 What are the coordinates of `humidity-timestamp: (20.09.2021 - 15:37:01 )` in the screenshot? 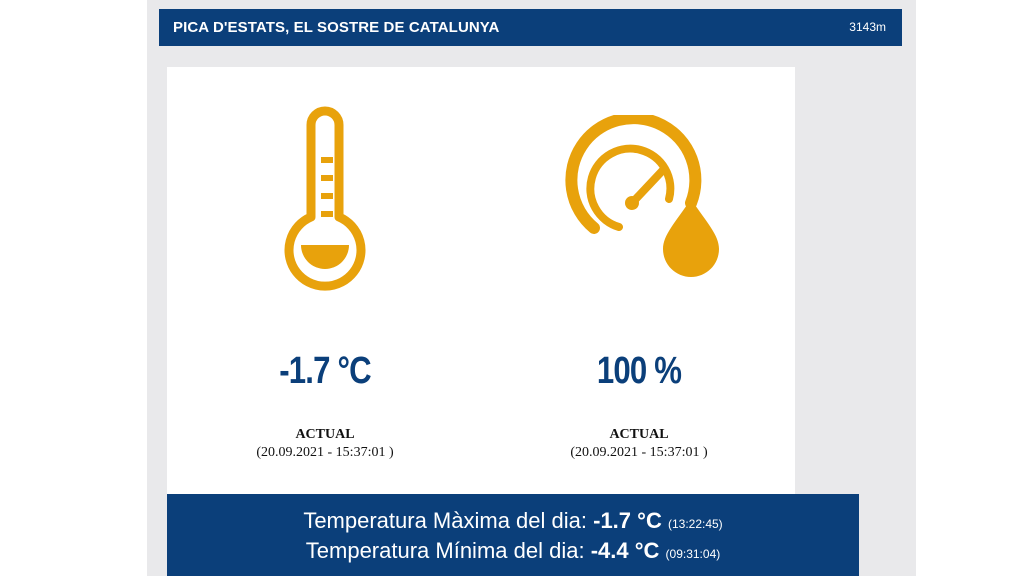 It's located at (639, 452).